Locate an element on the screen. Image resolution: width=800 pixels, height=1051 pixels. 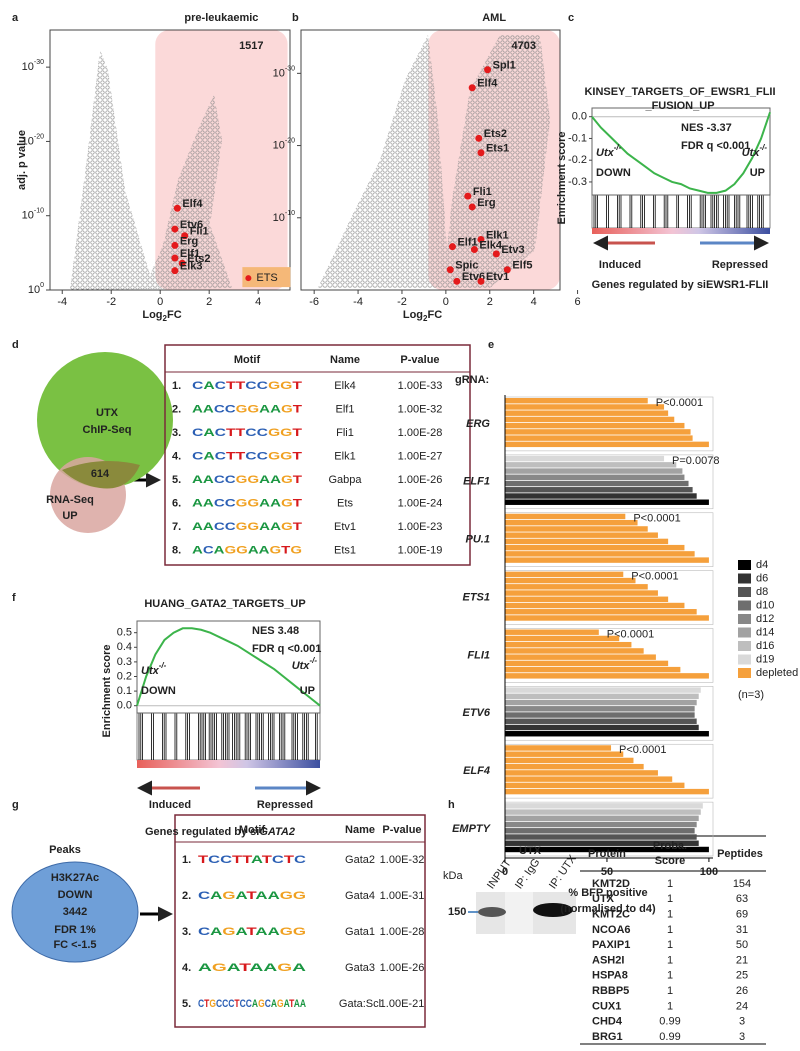
motif-name: Gata:Scl is located at coordinates (360, 1004).